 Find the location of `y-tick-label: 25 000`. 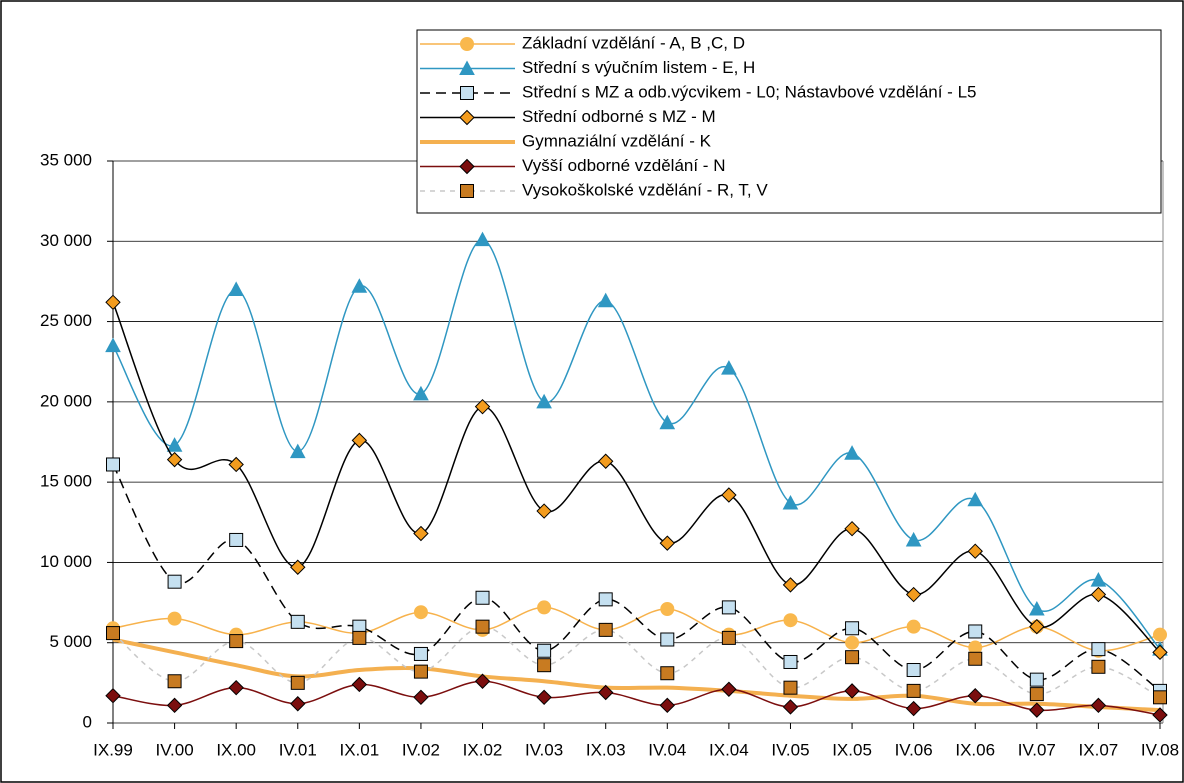

y-tick-label: 25 000 is located at coordinates (66, 320).